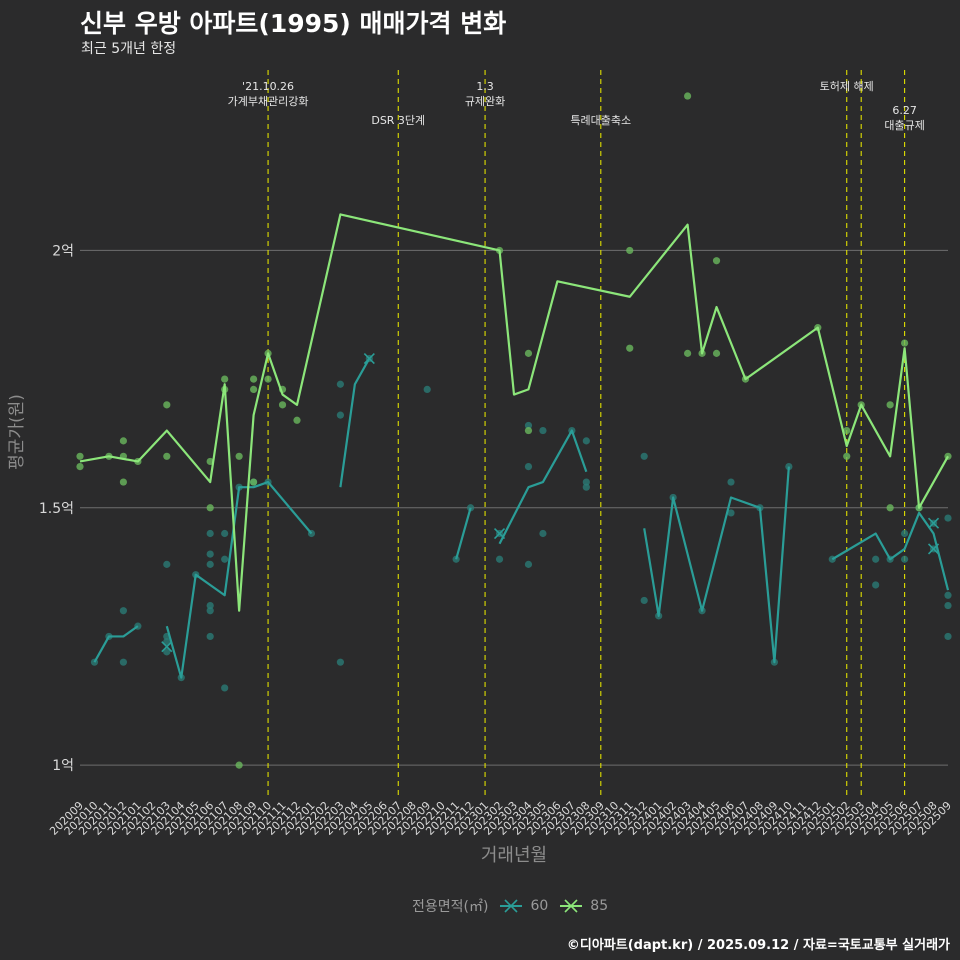  I want to click on event-label-line: 1.3, so click(485, 86).